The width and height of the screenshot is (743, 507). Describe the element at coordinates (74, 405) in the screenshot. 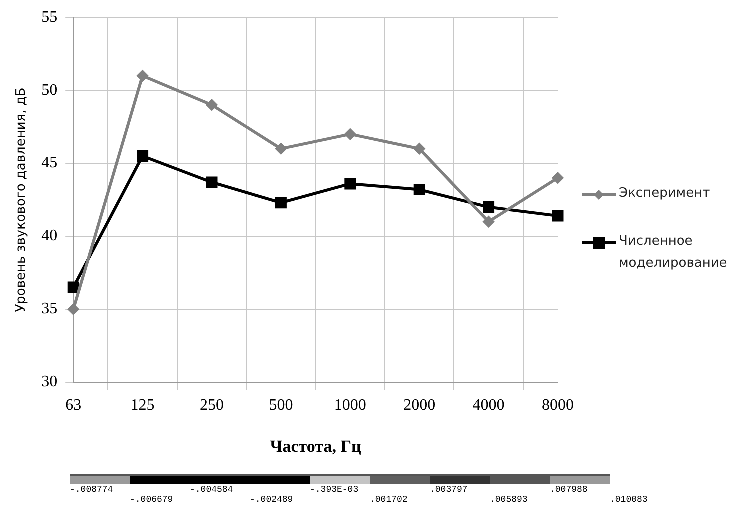

I see `x-tick-label: 63` at that location.